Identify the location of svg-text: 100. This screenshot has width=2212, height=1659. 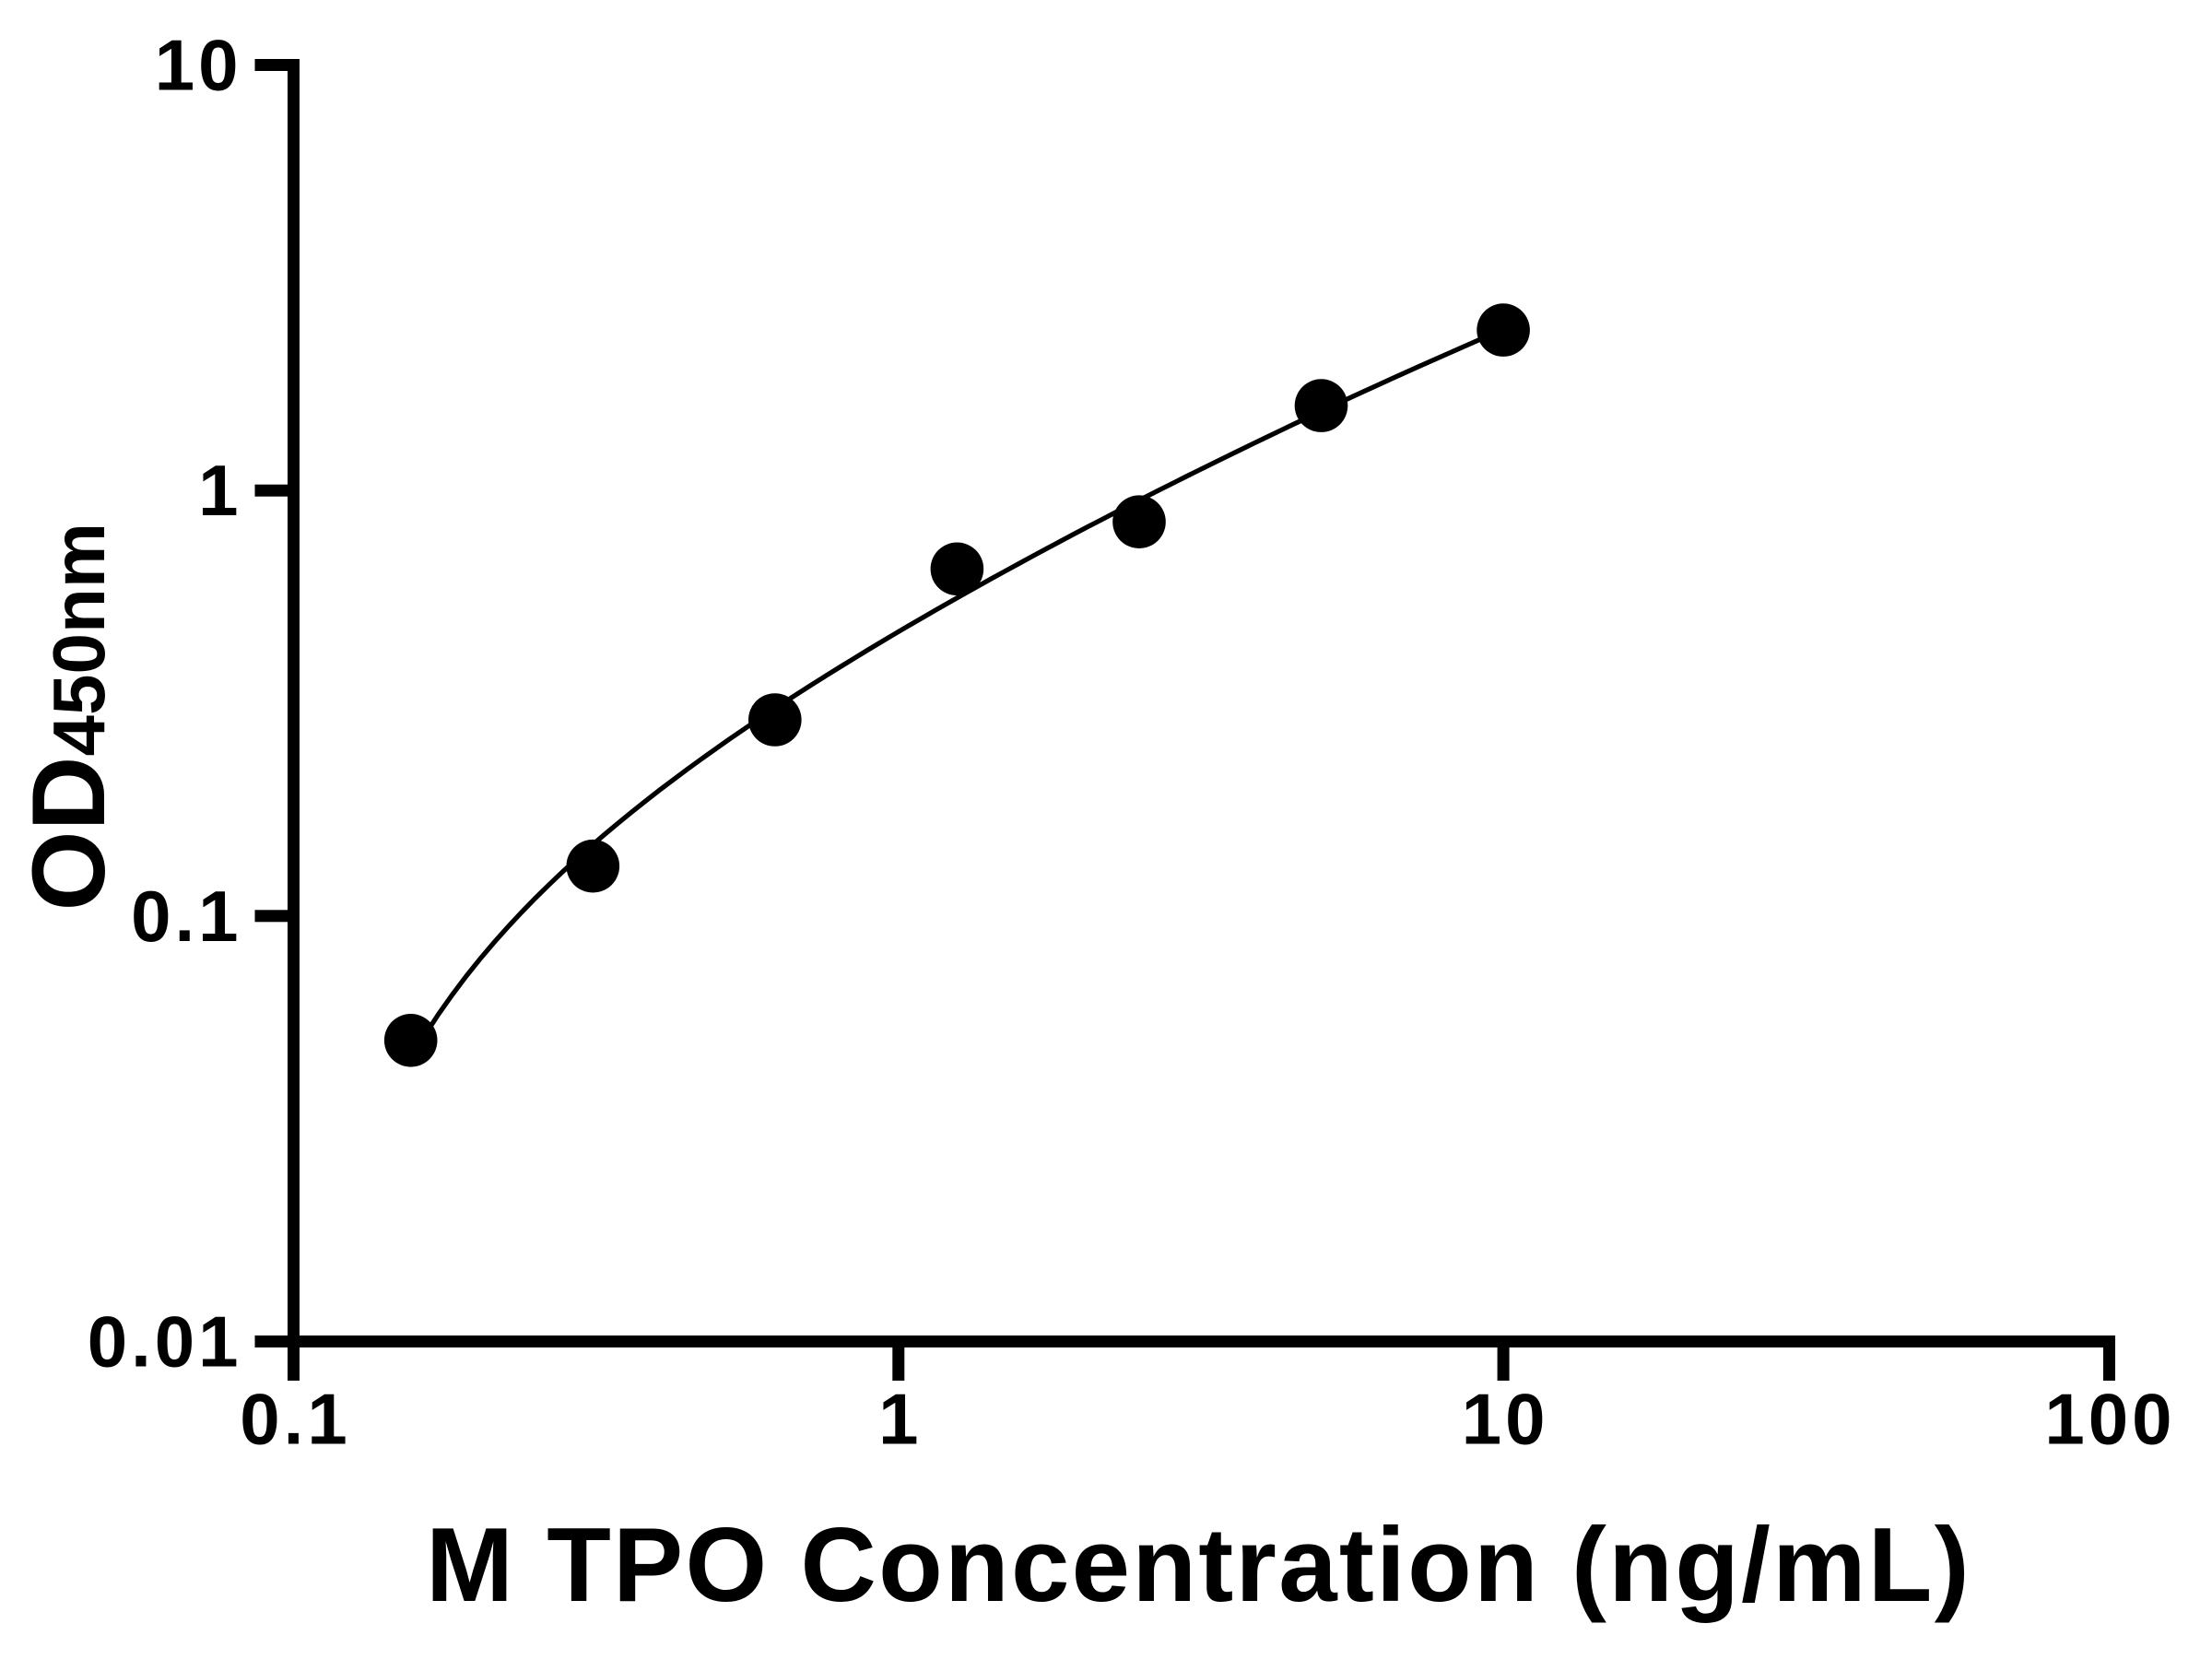
(2109, 1419).